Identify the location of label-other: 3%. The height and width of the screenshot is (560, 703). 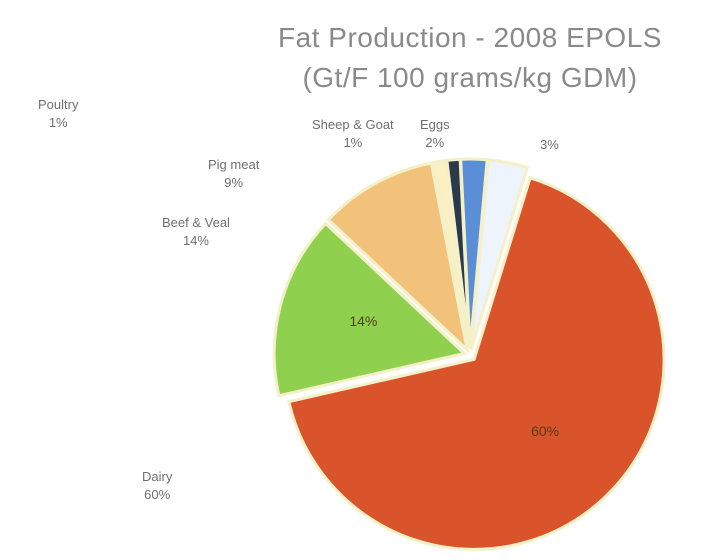
(549, 145).